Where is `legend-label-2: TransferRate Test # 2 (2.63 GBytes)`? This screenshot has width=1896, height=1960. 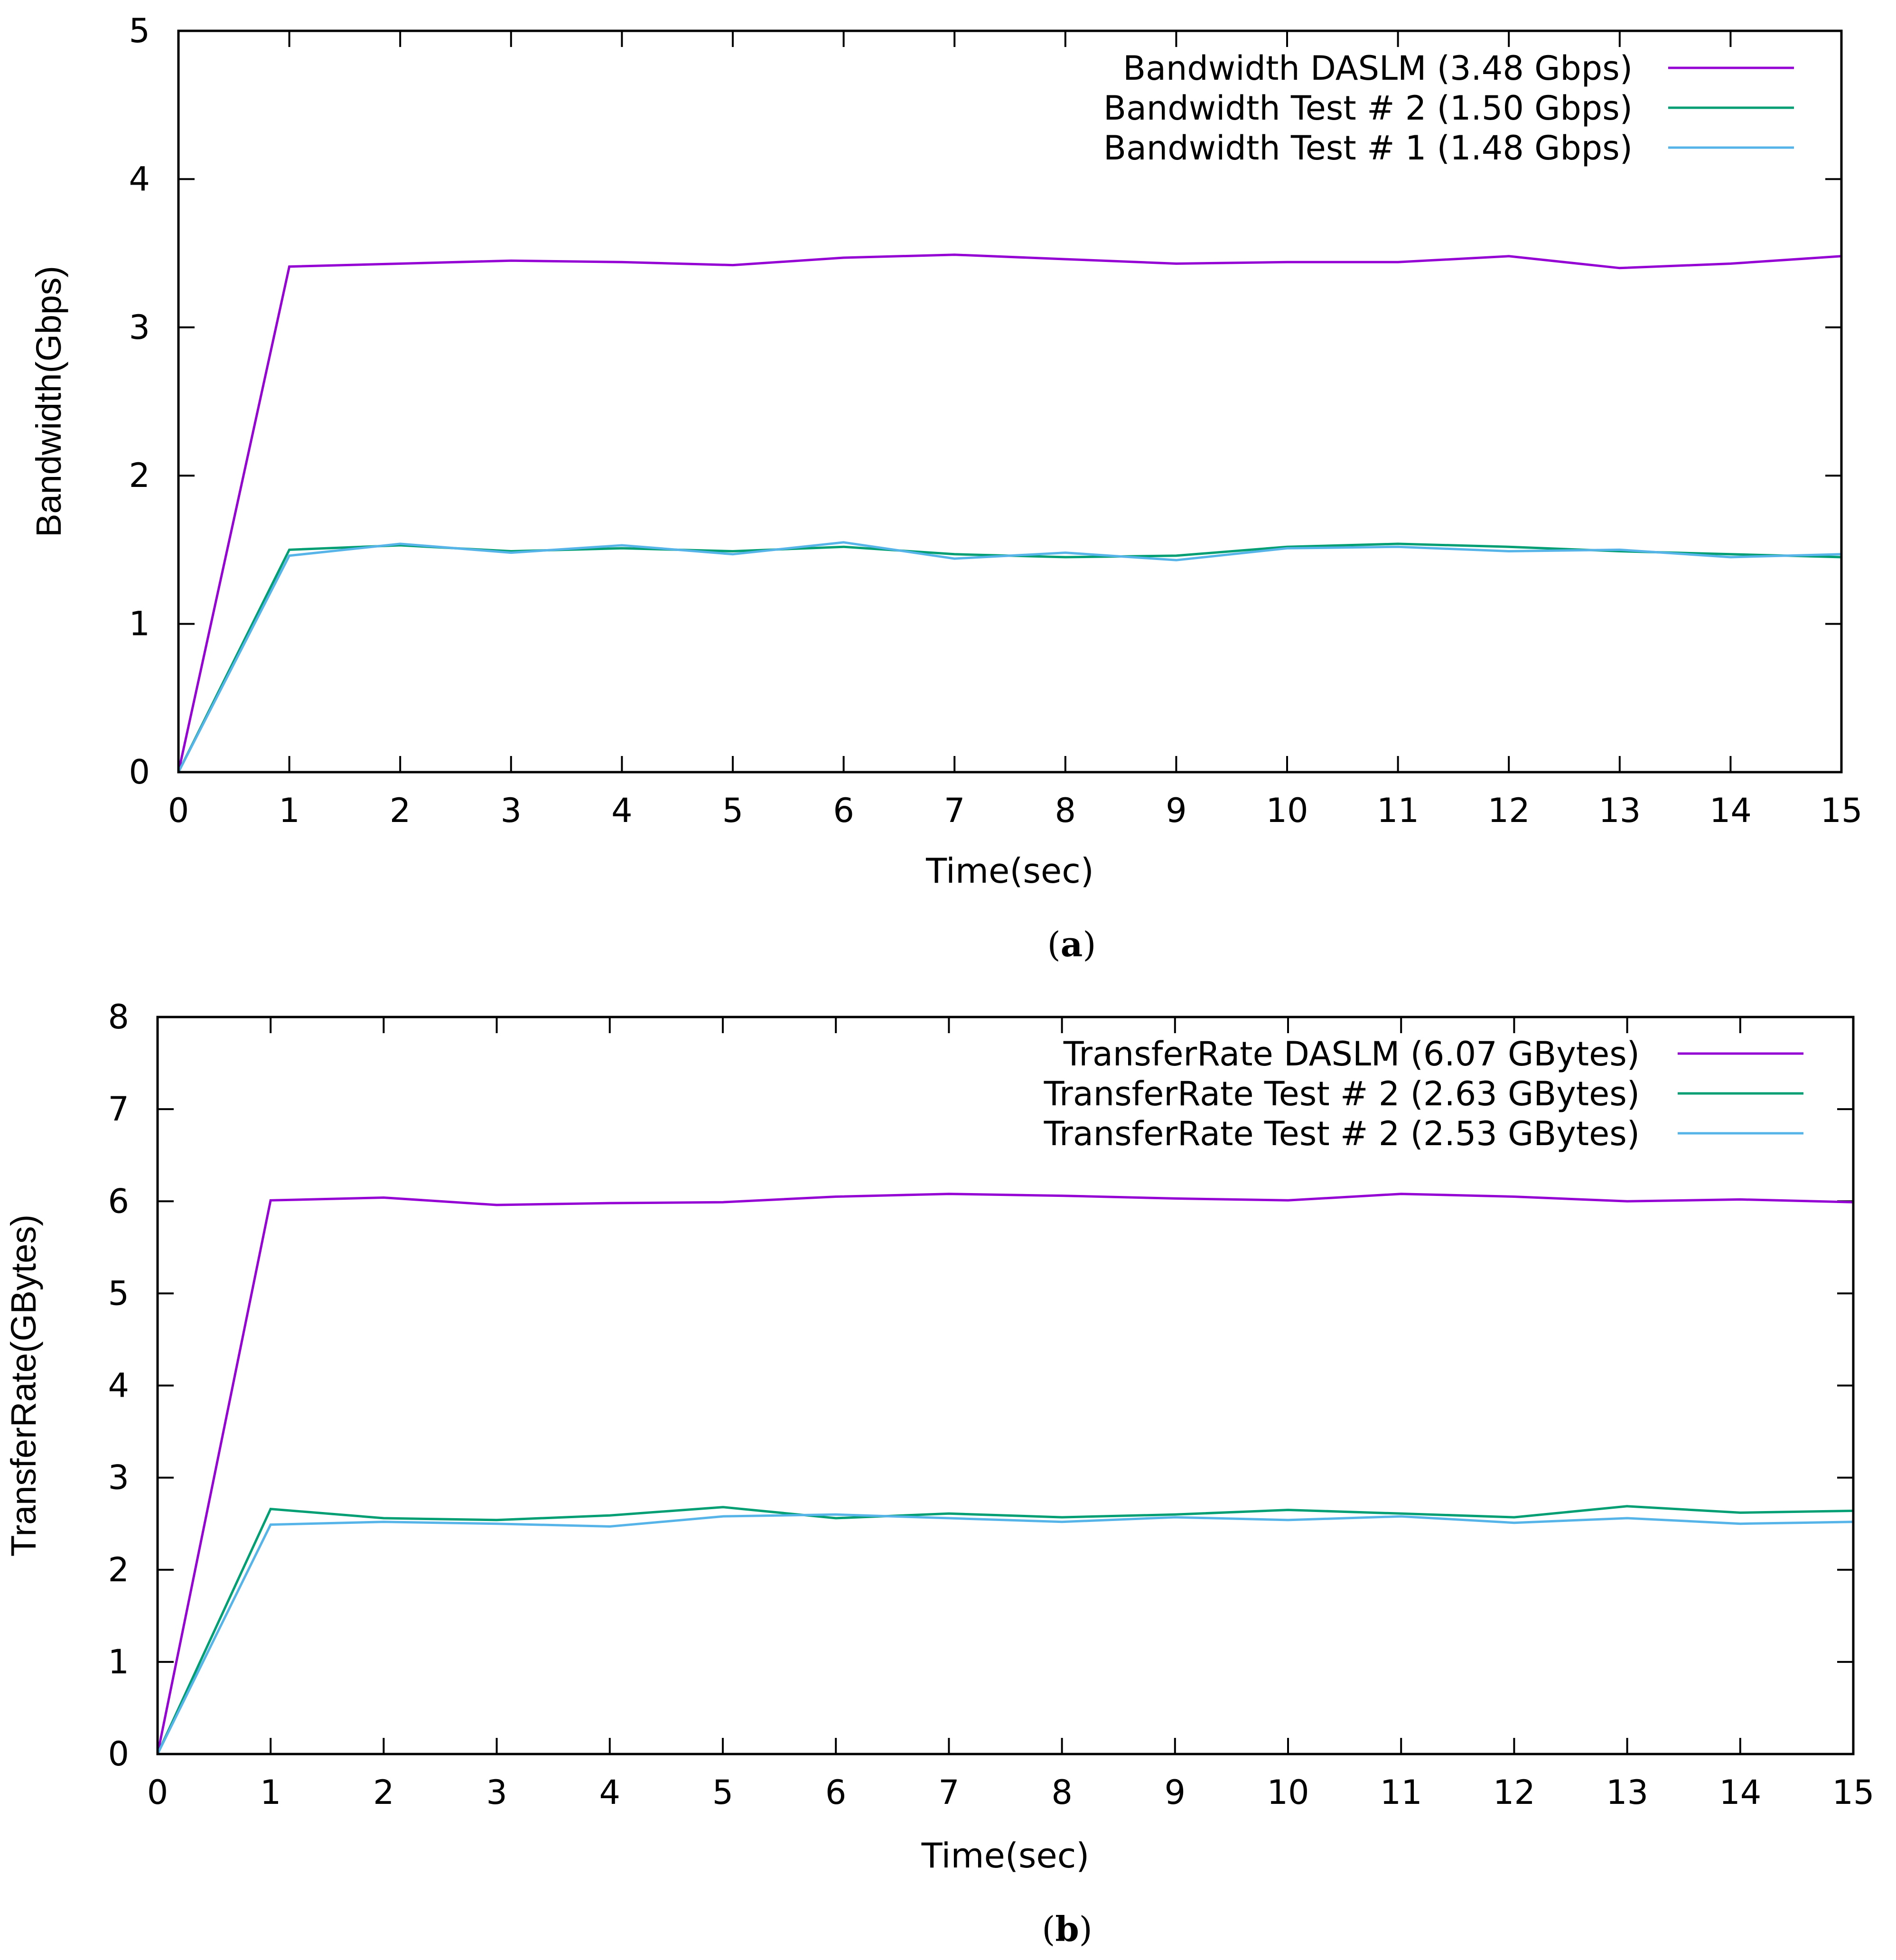 legend-label-2: TransferRate Test # 2 (2.63 GBytes) is located at coordinates (1342, 1093).